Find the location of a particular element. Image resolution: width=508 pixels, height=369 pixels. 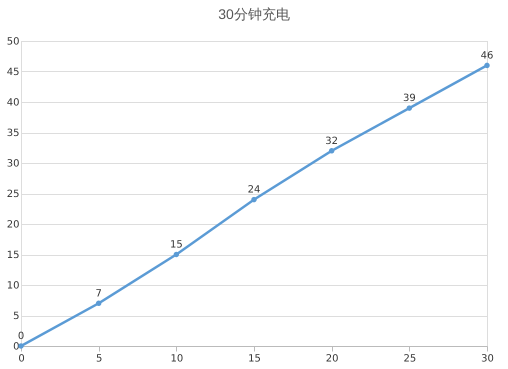

x-tick-label: 5 is located at coordinates (99, 359).